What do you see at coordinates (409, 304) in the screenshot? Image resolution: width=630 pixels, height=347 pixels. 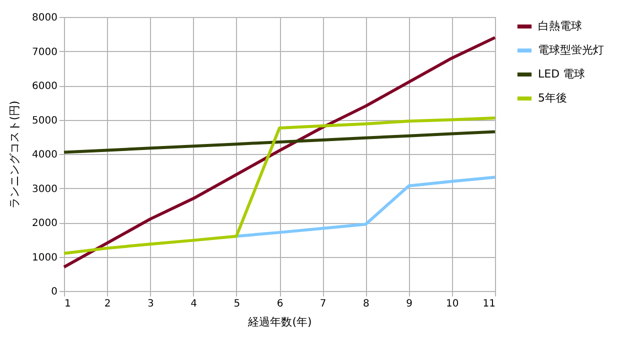 I see `x-tick-label: 9` at bounding box center [409, 304].